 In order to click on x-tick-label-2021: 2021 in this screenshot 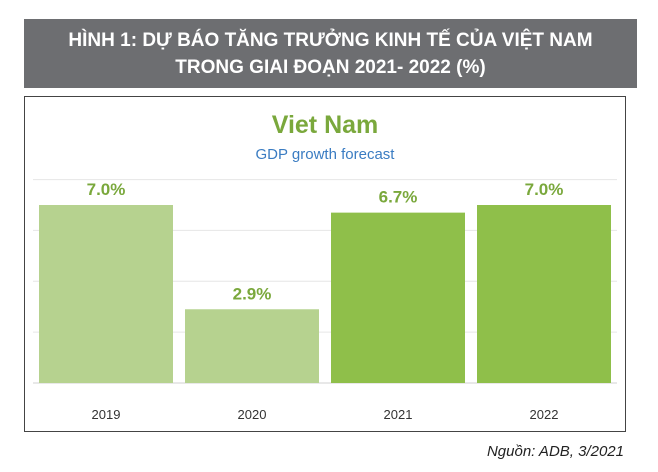, I will do `click(398, 414)`.